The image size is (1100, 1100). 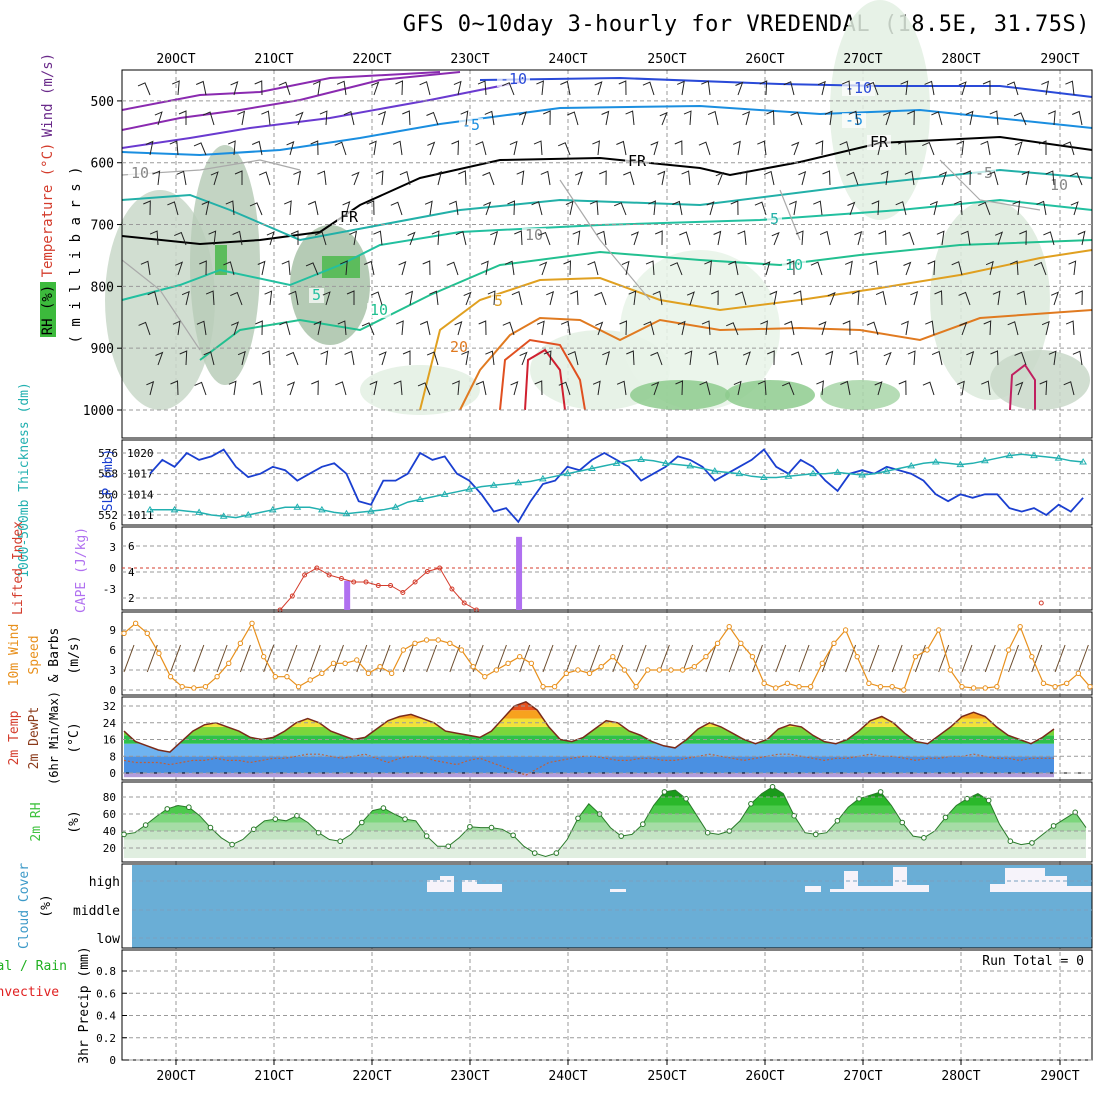 I want to click on contour-label: 10, so click(x=379, y=310).